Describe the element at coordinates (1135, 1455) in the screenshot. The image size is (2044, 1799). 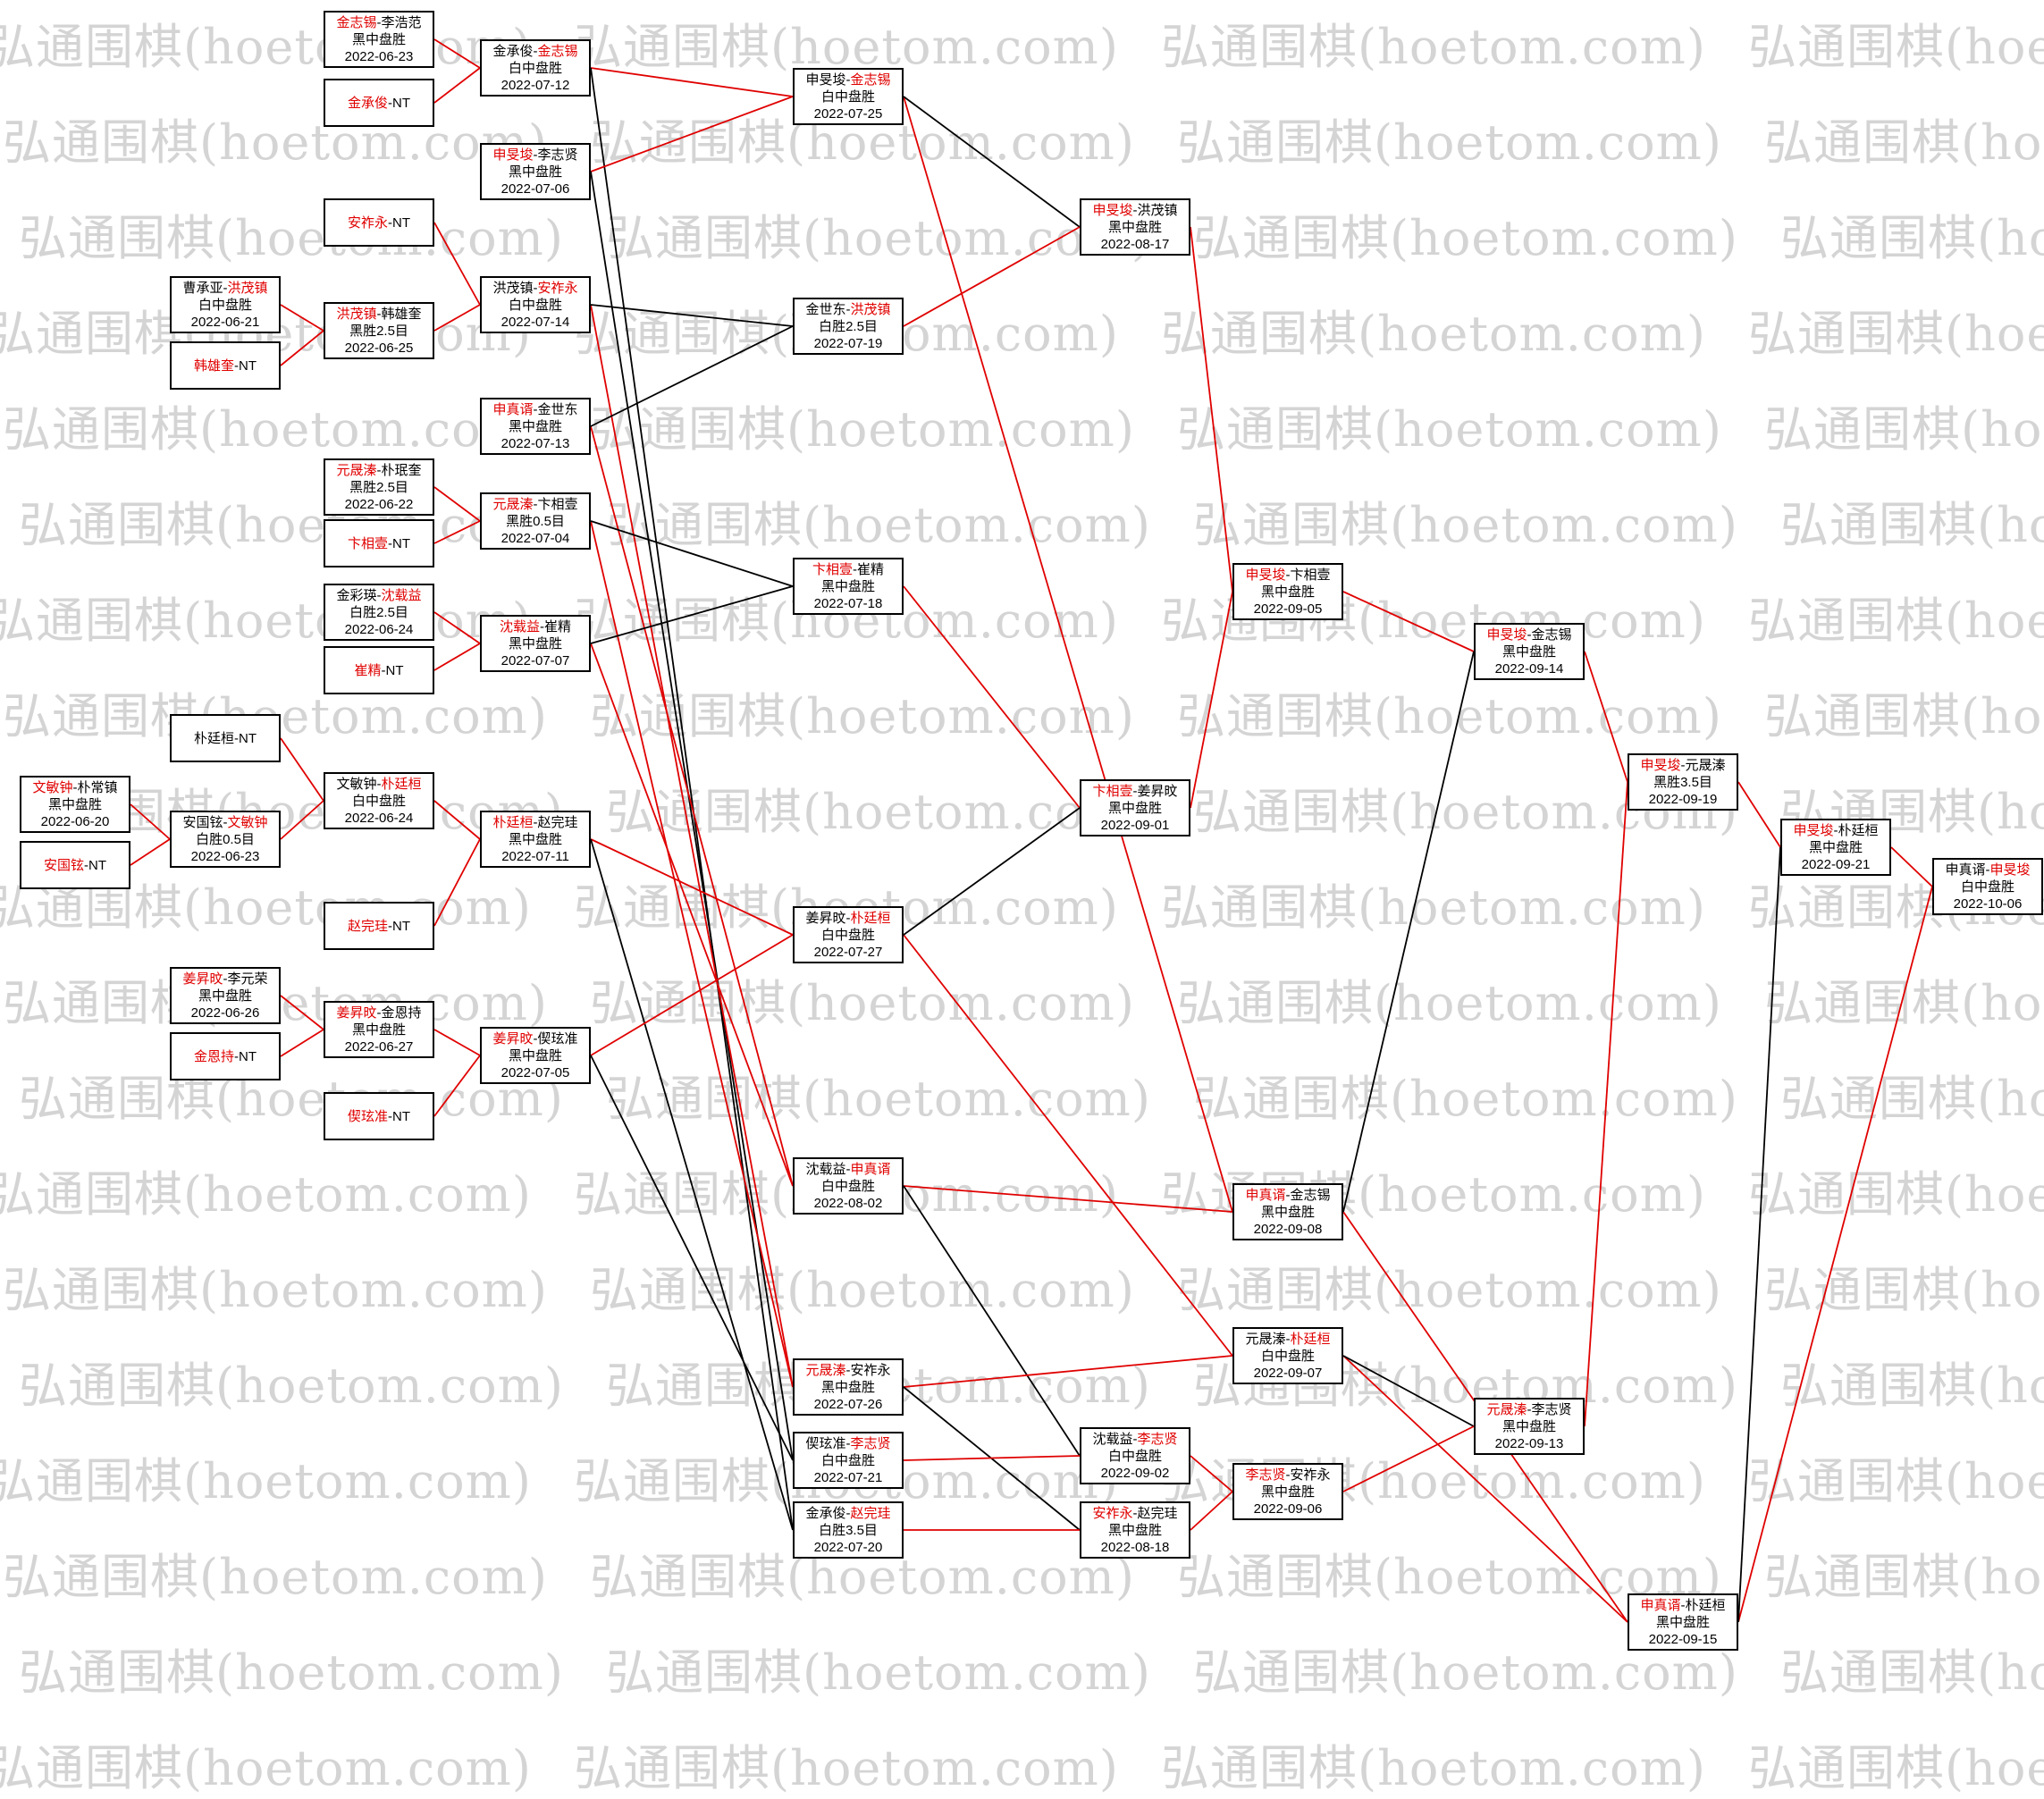
I see `match-box: 沈载益-李志贤 白中盘胜 2022-09-02` at that location.